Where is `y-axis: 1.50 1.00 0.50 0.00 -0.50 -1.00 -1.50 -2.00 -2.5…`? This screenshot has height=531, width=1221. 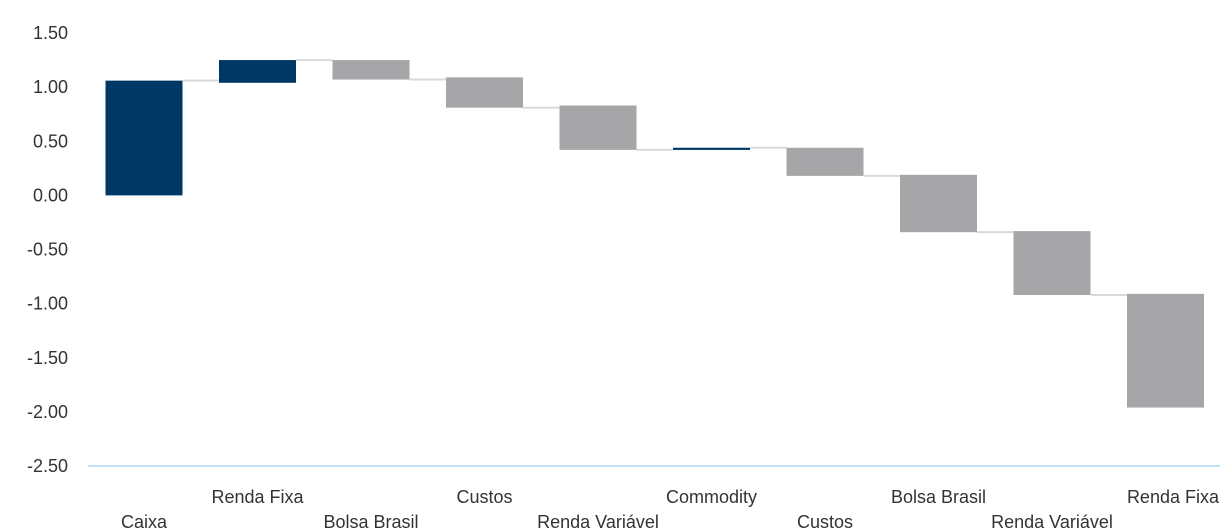
y-axis: 1.50 1.00 0.50 0.00 -0.50 -1.00 -1.50 -2.00 -2.5… is located at coordinates (47, 249).